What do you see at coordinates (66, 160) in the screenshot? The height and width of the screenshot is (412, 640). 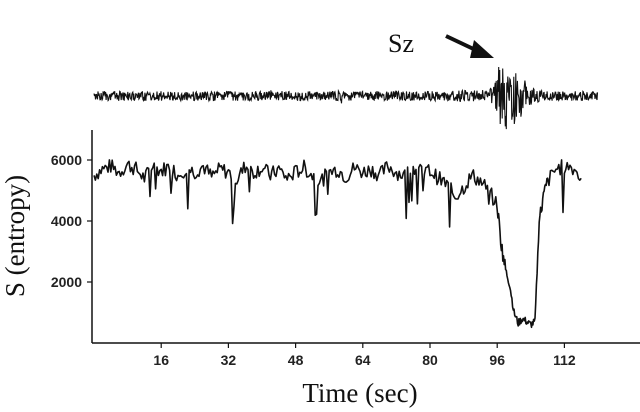 I see `y-tick-label: 6000` at bounding box center [66, 160].